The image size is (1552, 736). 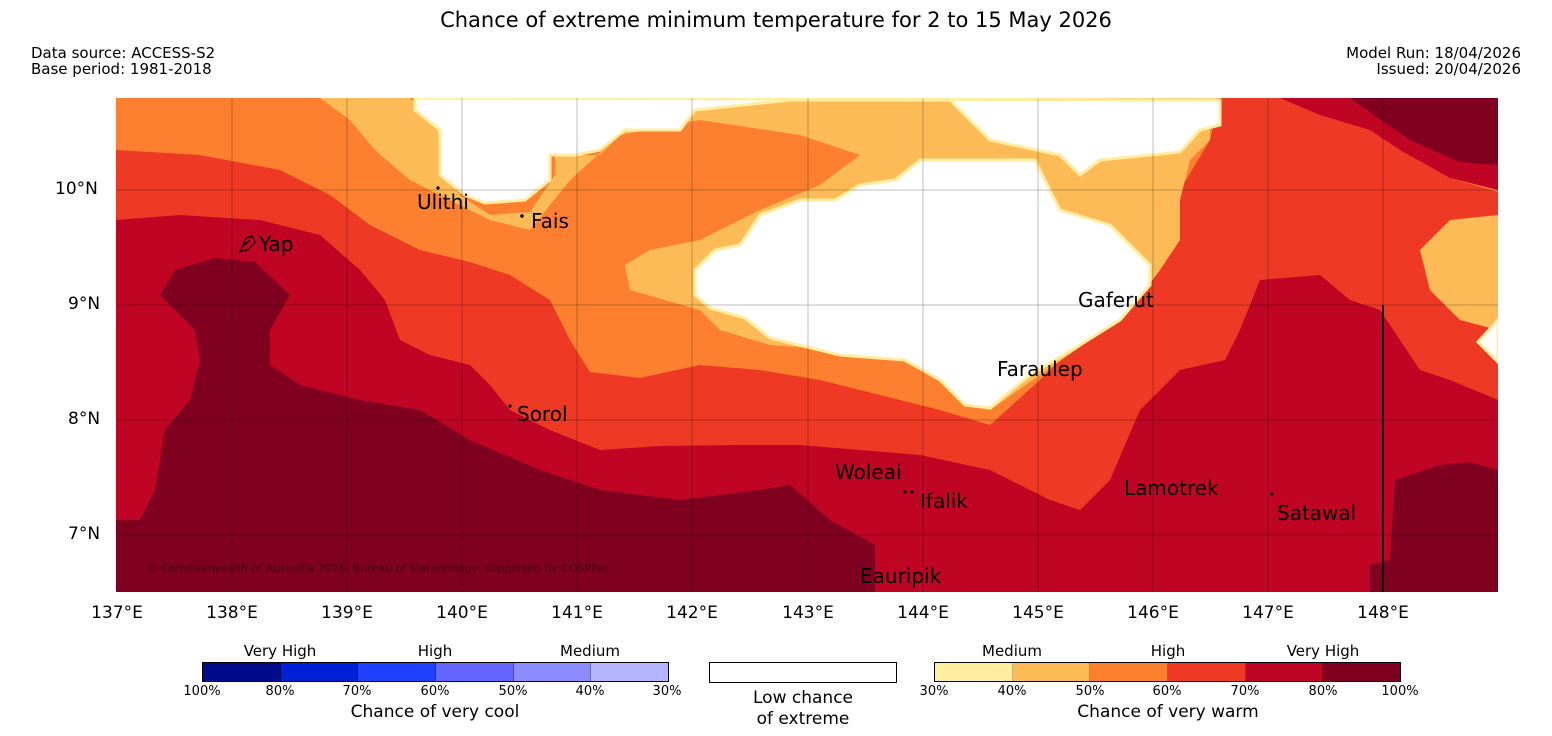 What do you see at coordinates (808, 613) in the screenshot?
I see `lon-label-143e: 143°E` at bounding box center [808, 613].